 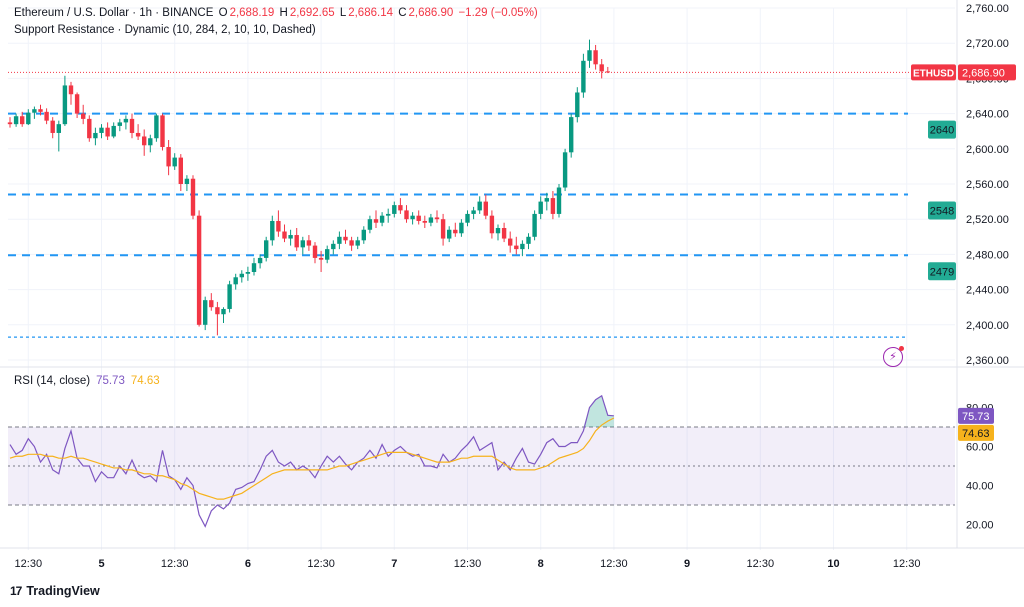 I want to click on rsi-legend: RSI (14, close) 75.73 74.63, so click(x=88, y=381).